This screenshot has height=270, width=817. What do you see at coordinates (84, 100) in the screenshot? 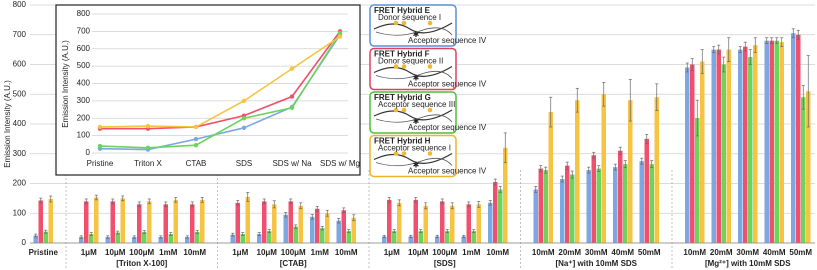
I see `inset-y-tick-label: 300` at bounding box center [84, 100].